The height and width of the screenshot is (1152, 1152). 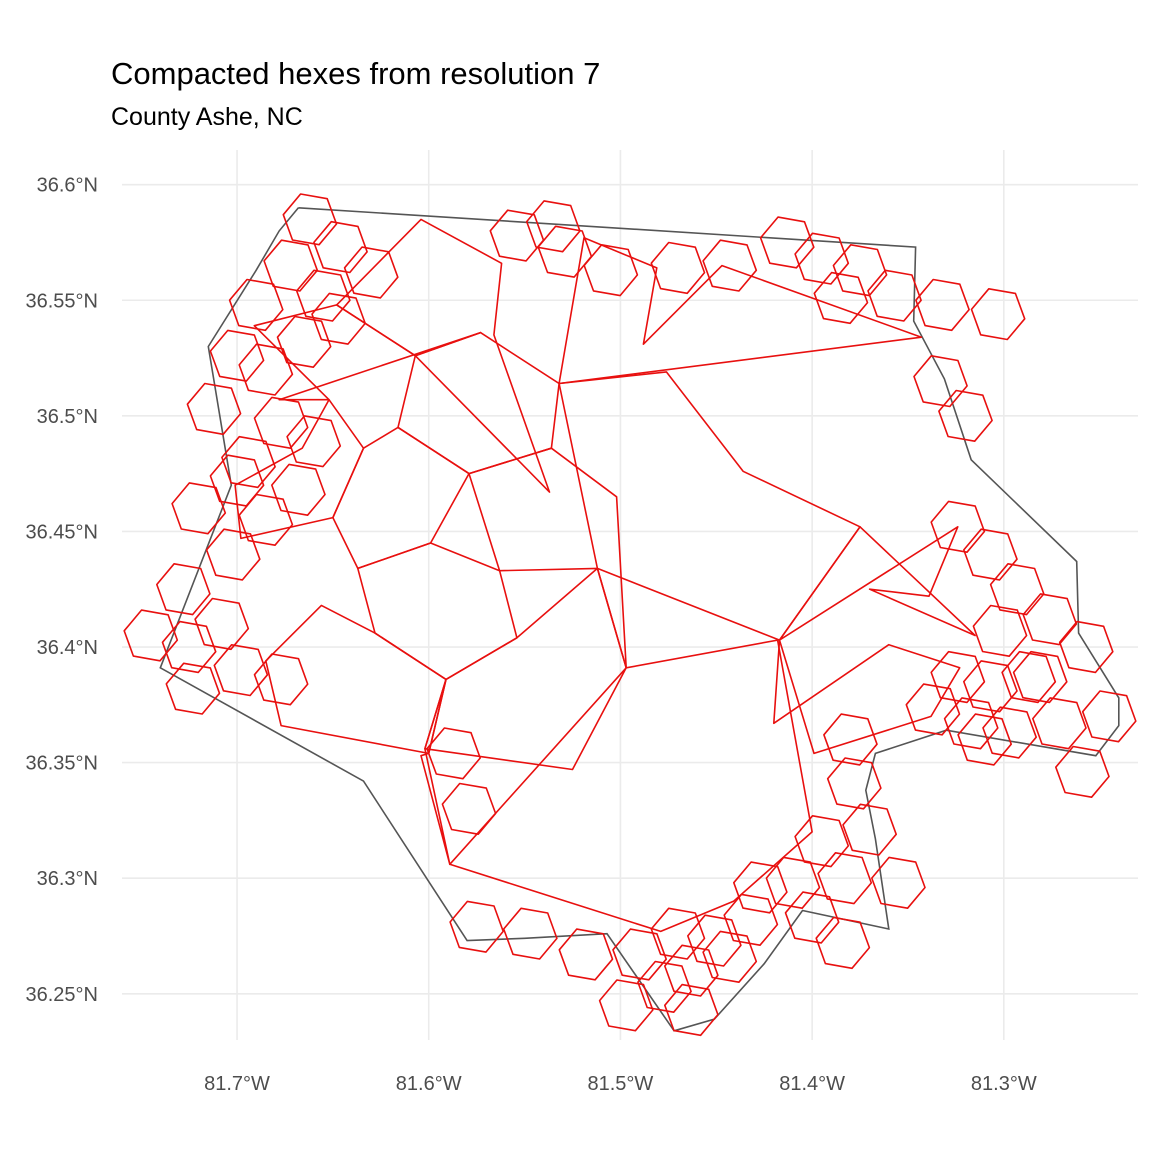 What do you see at coordinates (67, 417) in the screenshot?
I see `y-tick-label: 36.5°N` at bounding box center [67, 417].